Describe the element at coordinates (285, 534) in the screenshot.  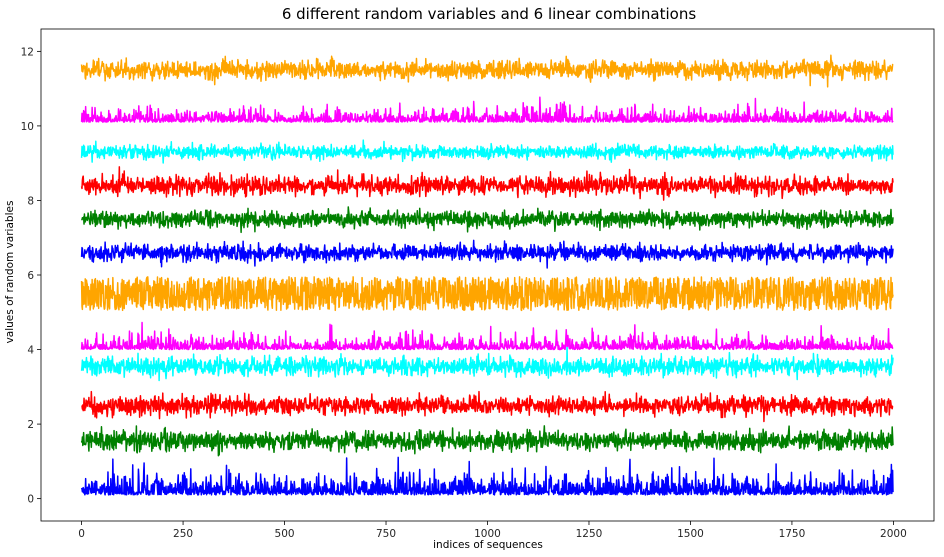
I see `x-tick-label: 500` at that location.